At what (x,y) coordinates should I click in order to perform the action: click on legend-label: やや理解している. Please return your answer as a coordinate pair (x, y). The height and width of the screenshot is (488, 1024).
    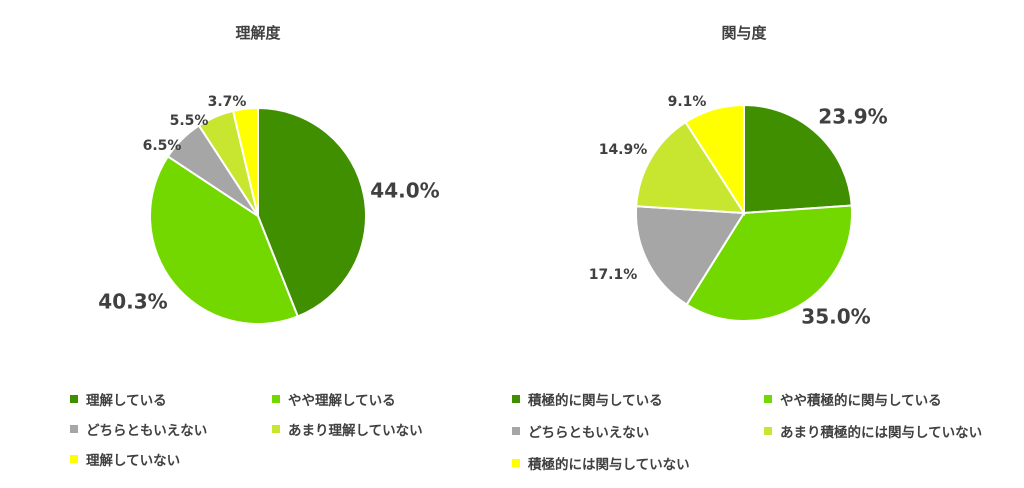
    Looking at the image, I should click on (342, 401).